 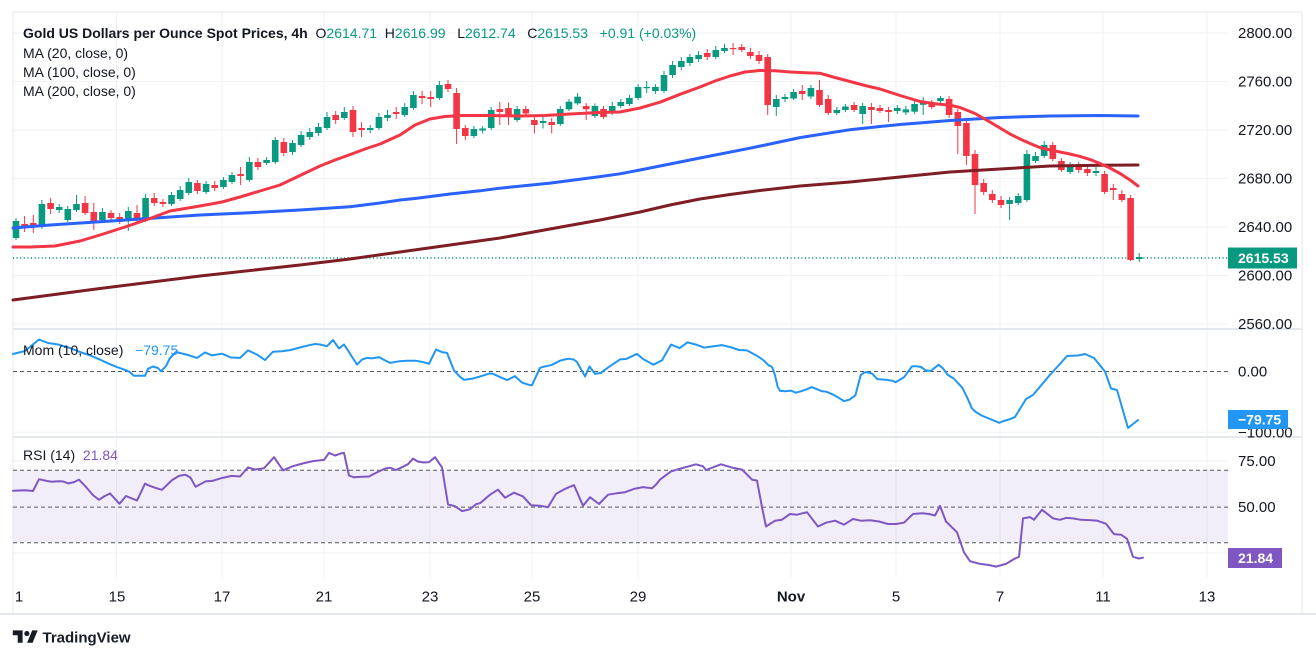 I want to click on svg-text: 75.00, so click(x=1257, y=461).